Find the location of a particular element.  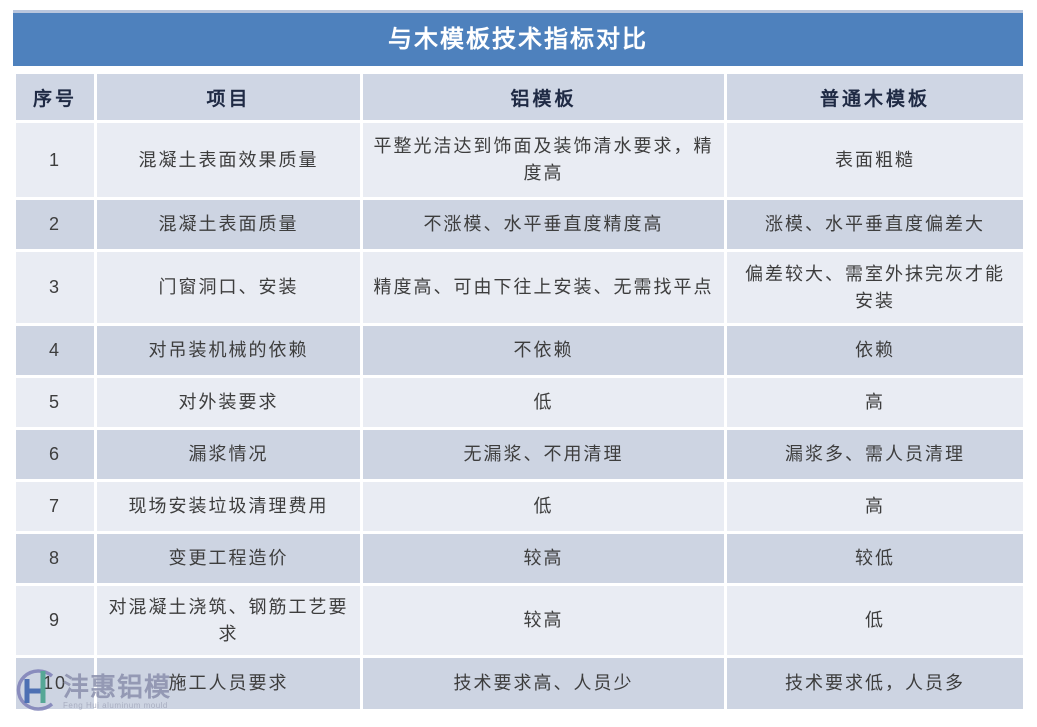

logo-icon is located at coordinates (36, 691).